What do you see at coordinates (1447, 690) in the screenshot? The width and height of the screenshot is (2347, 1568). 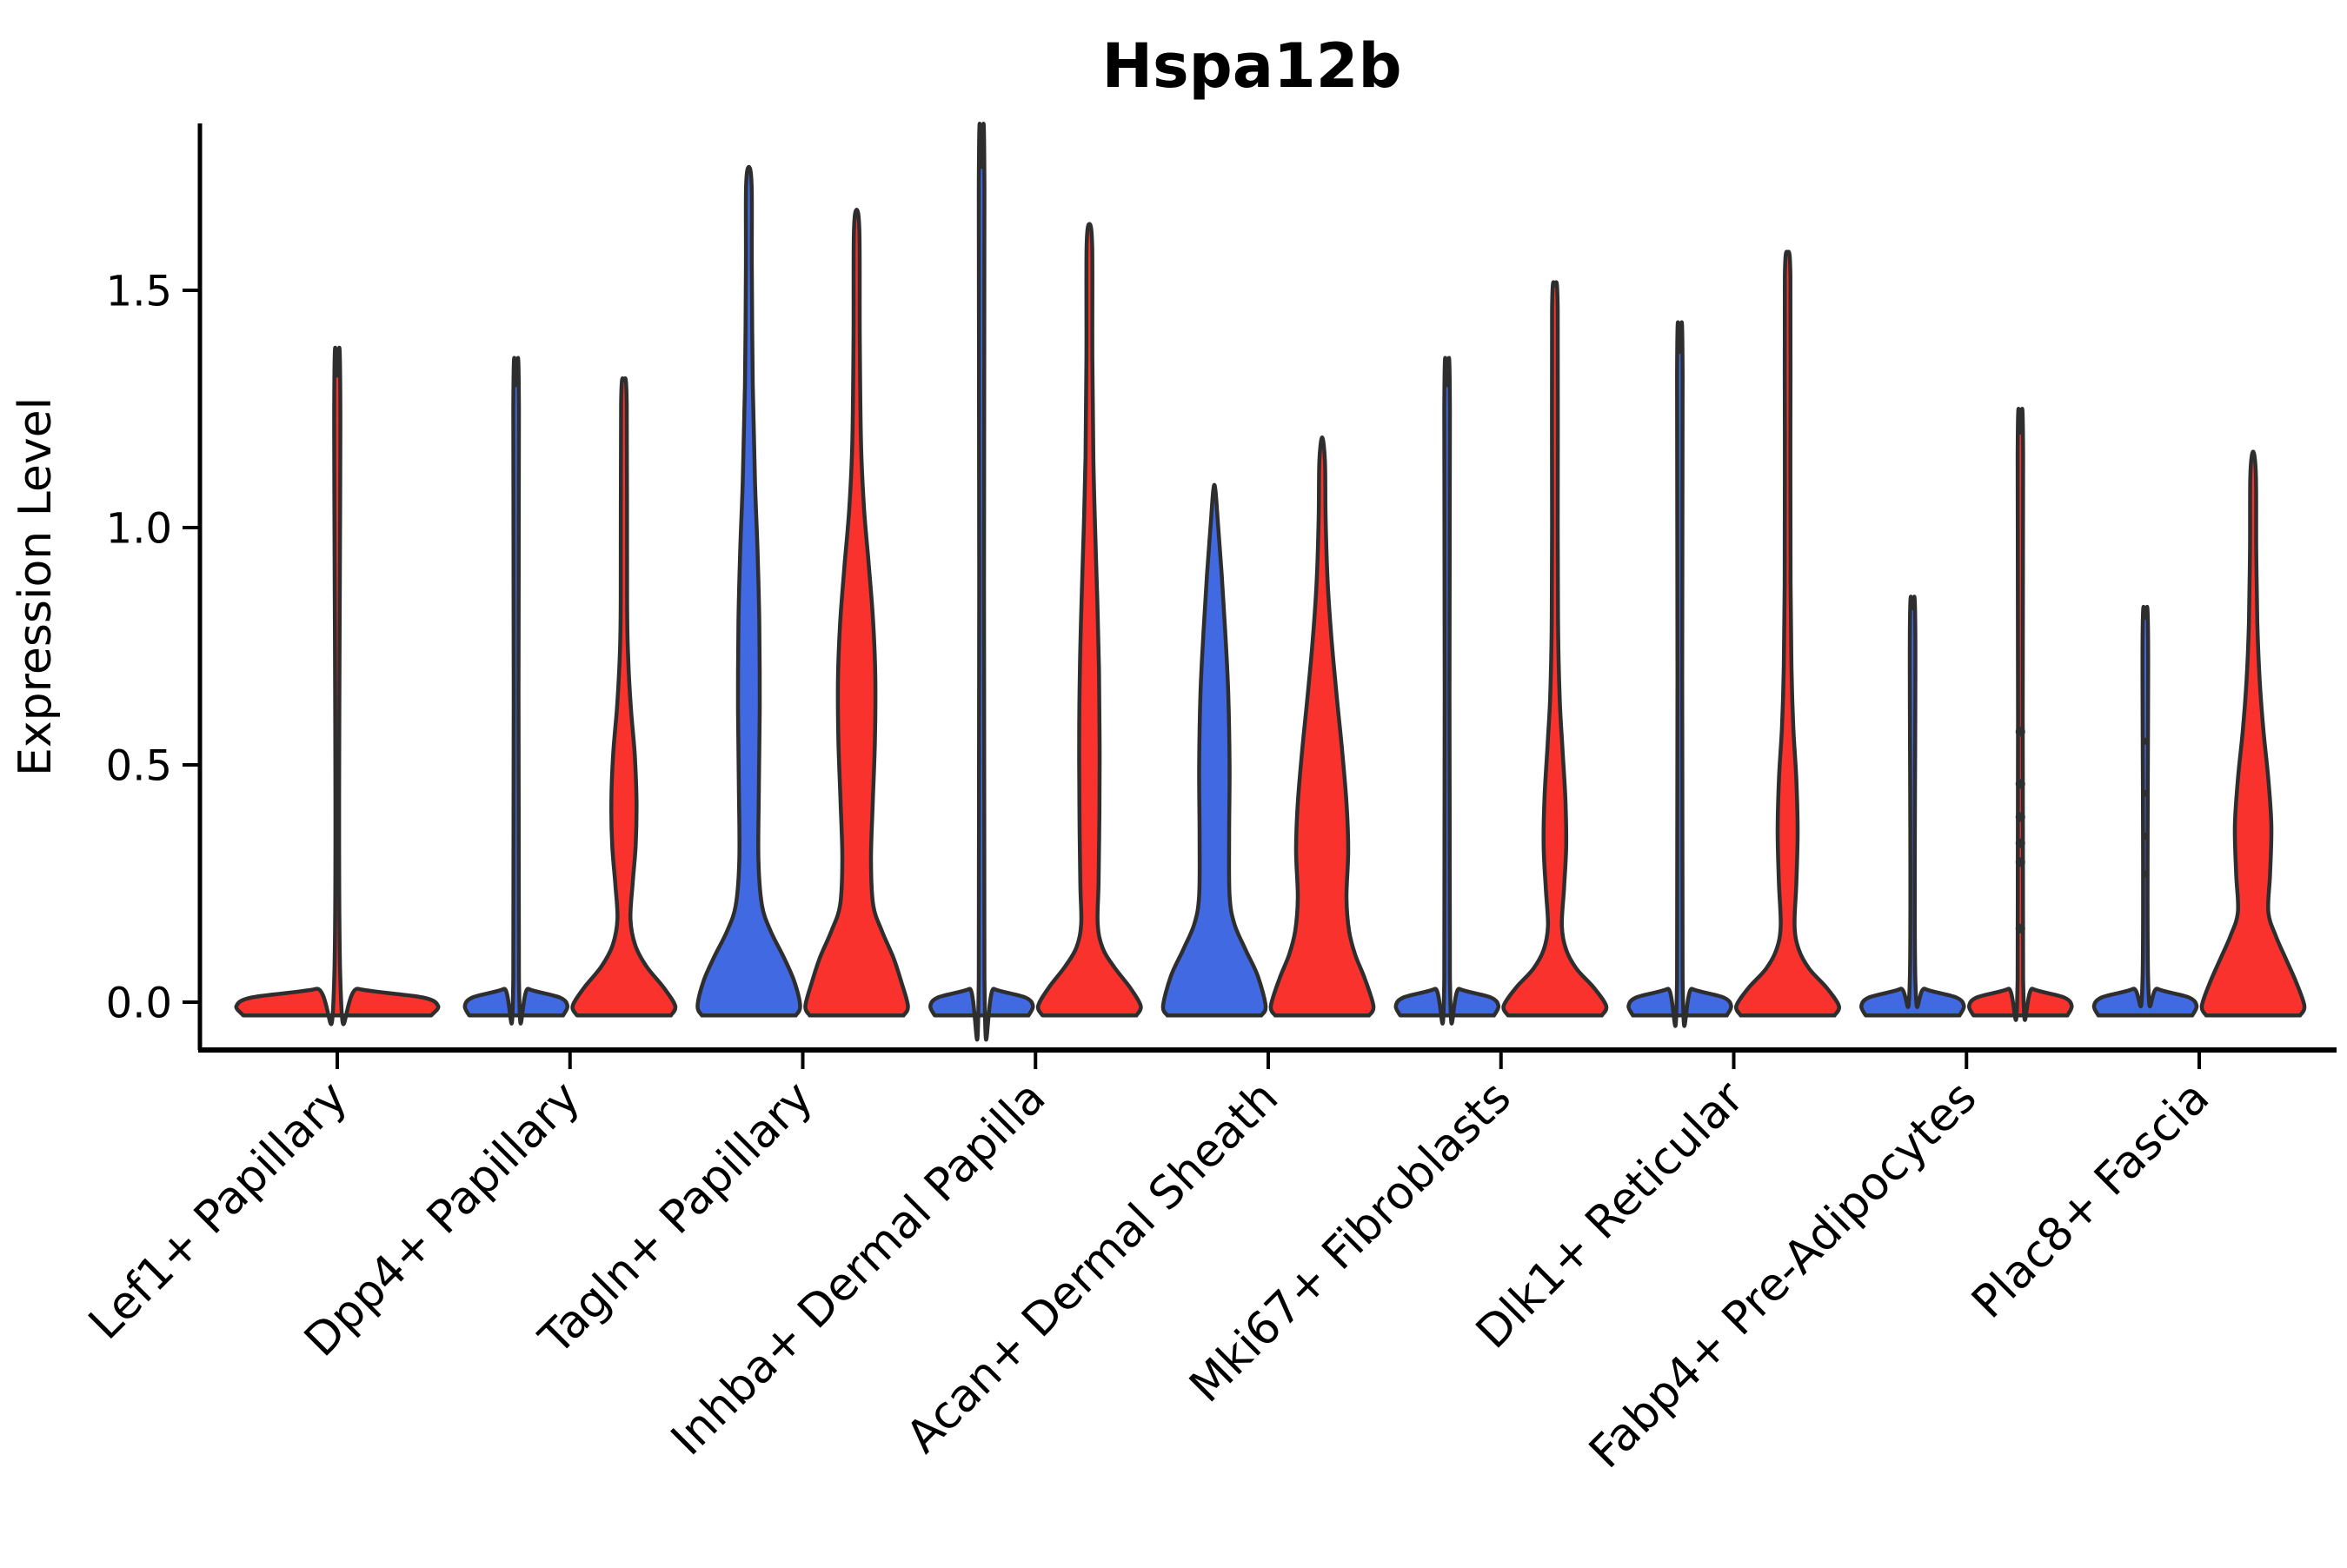 I see `violin-mki67-fibroblasts-left` at bounding box center [1447, 690].